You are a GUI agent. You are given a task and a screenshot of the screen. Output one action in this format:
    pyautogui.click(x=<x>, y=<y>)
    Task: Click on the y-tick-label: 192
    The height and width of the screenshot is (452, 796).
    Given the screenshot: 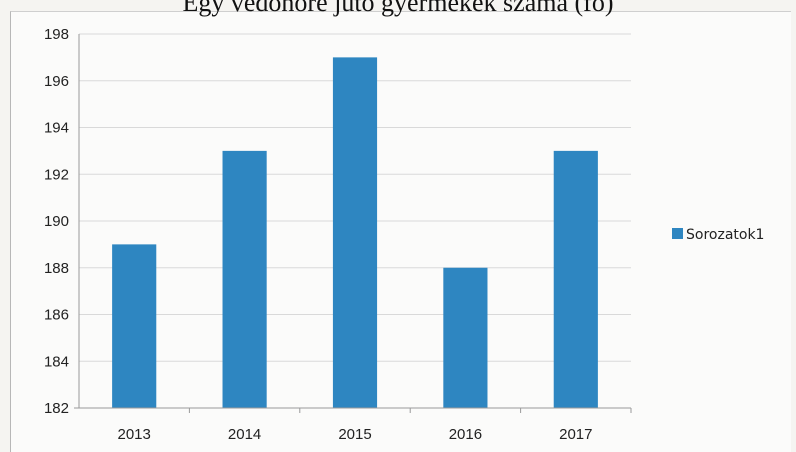 What is the action you would take?
    pyautogui.click(x=56, y=174)
    